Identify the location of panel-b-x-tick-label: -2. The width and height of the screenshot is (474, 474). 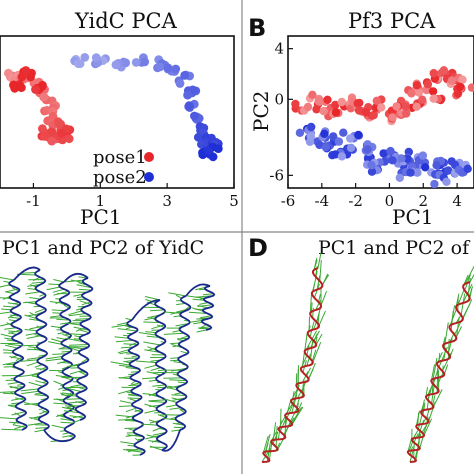
(355, 201).